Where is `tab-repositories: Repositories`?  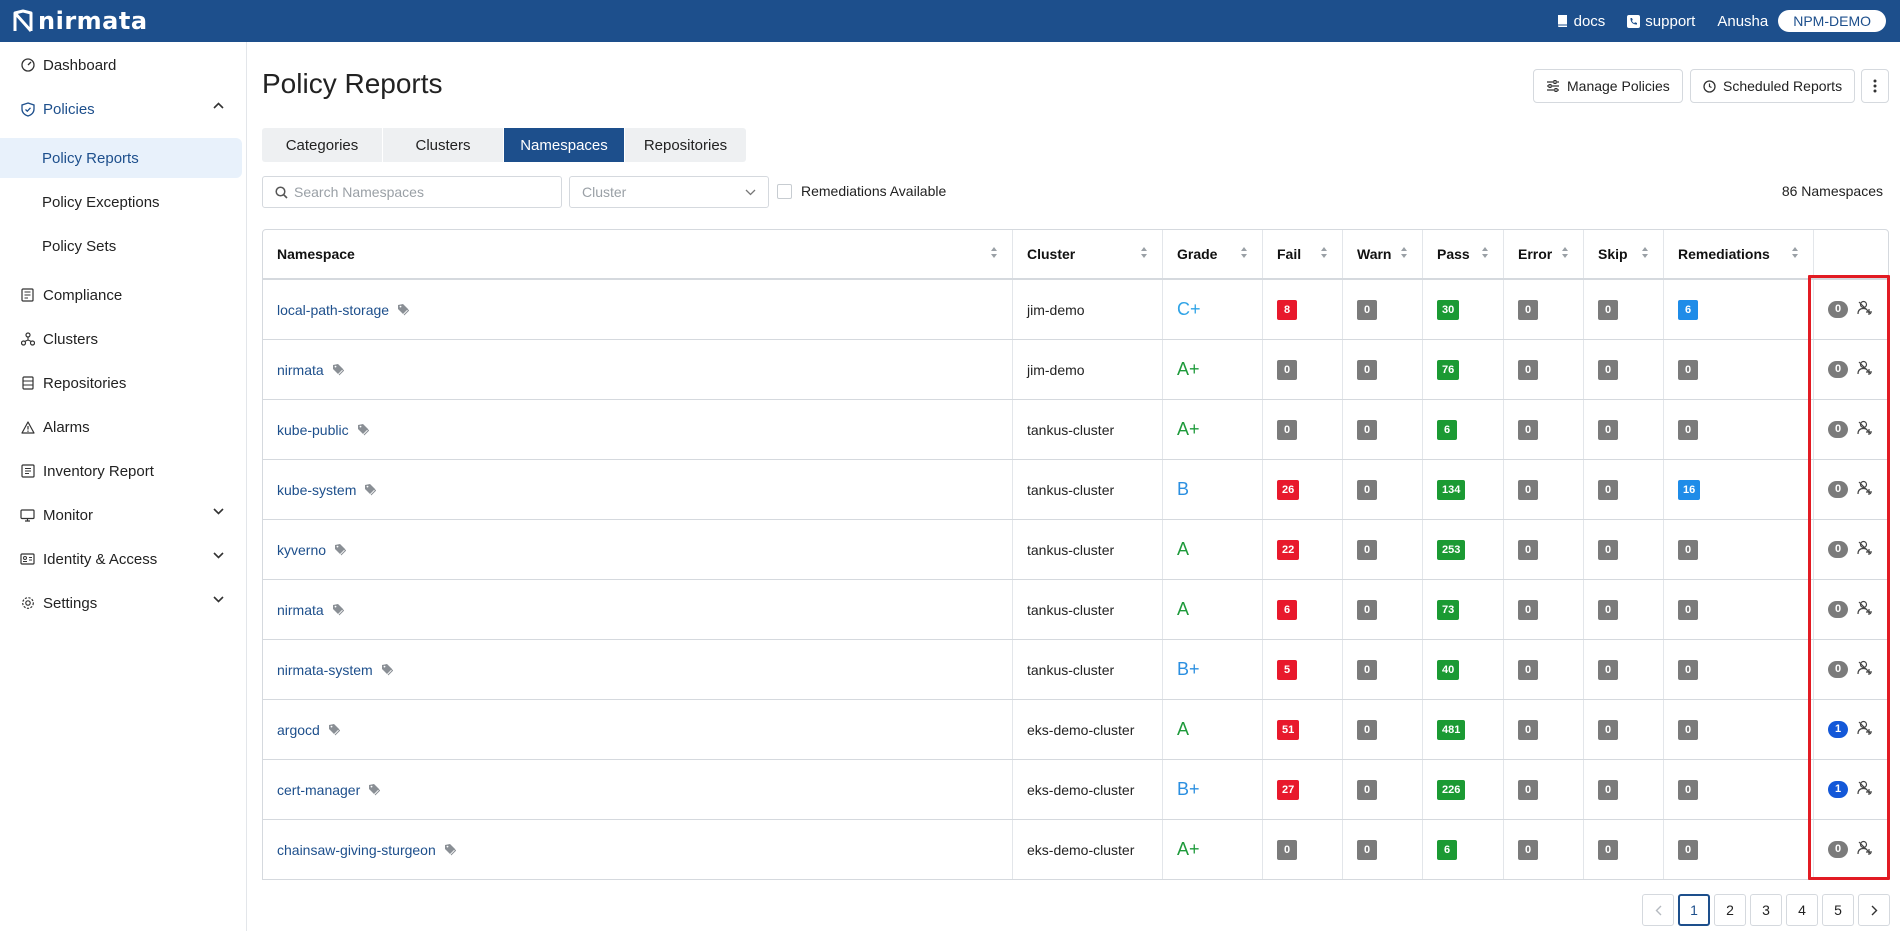 tab-repositories: Repositories is located at coordinates (685, 145).